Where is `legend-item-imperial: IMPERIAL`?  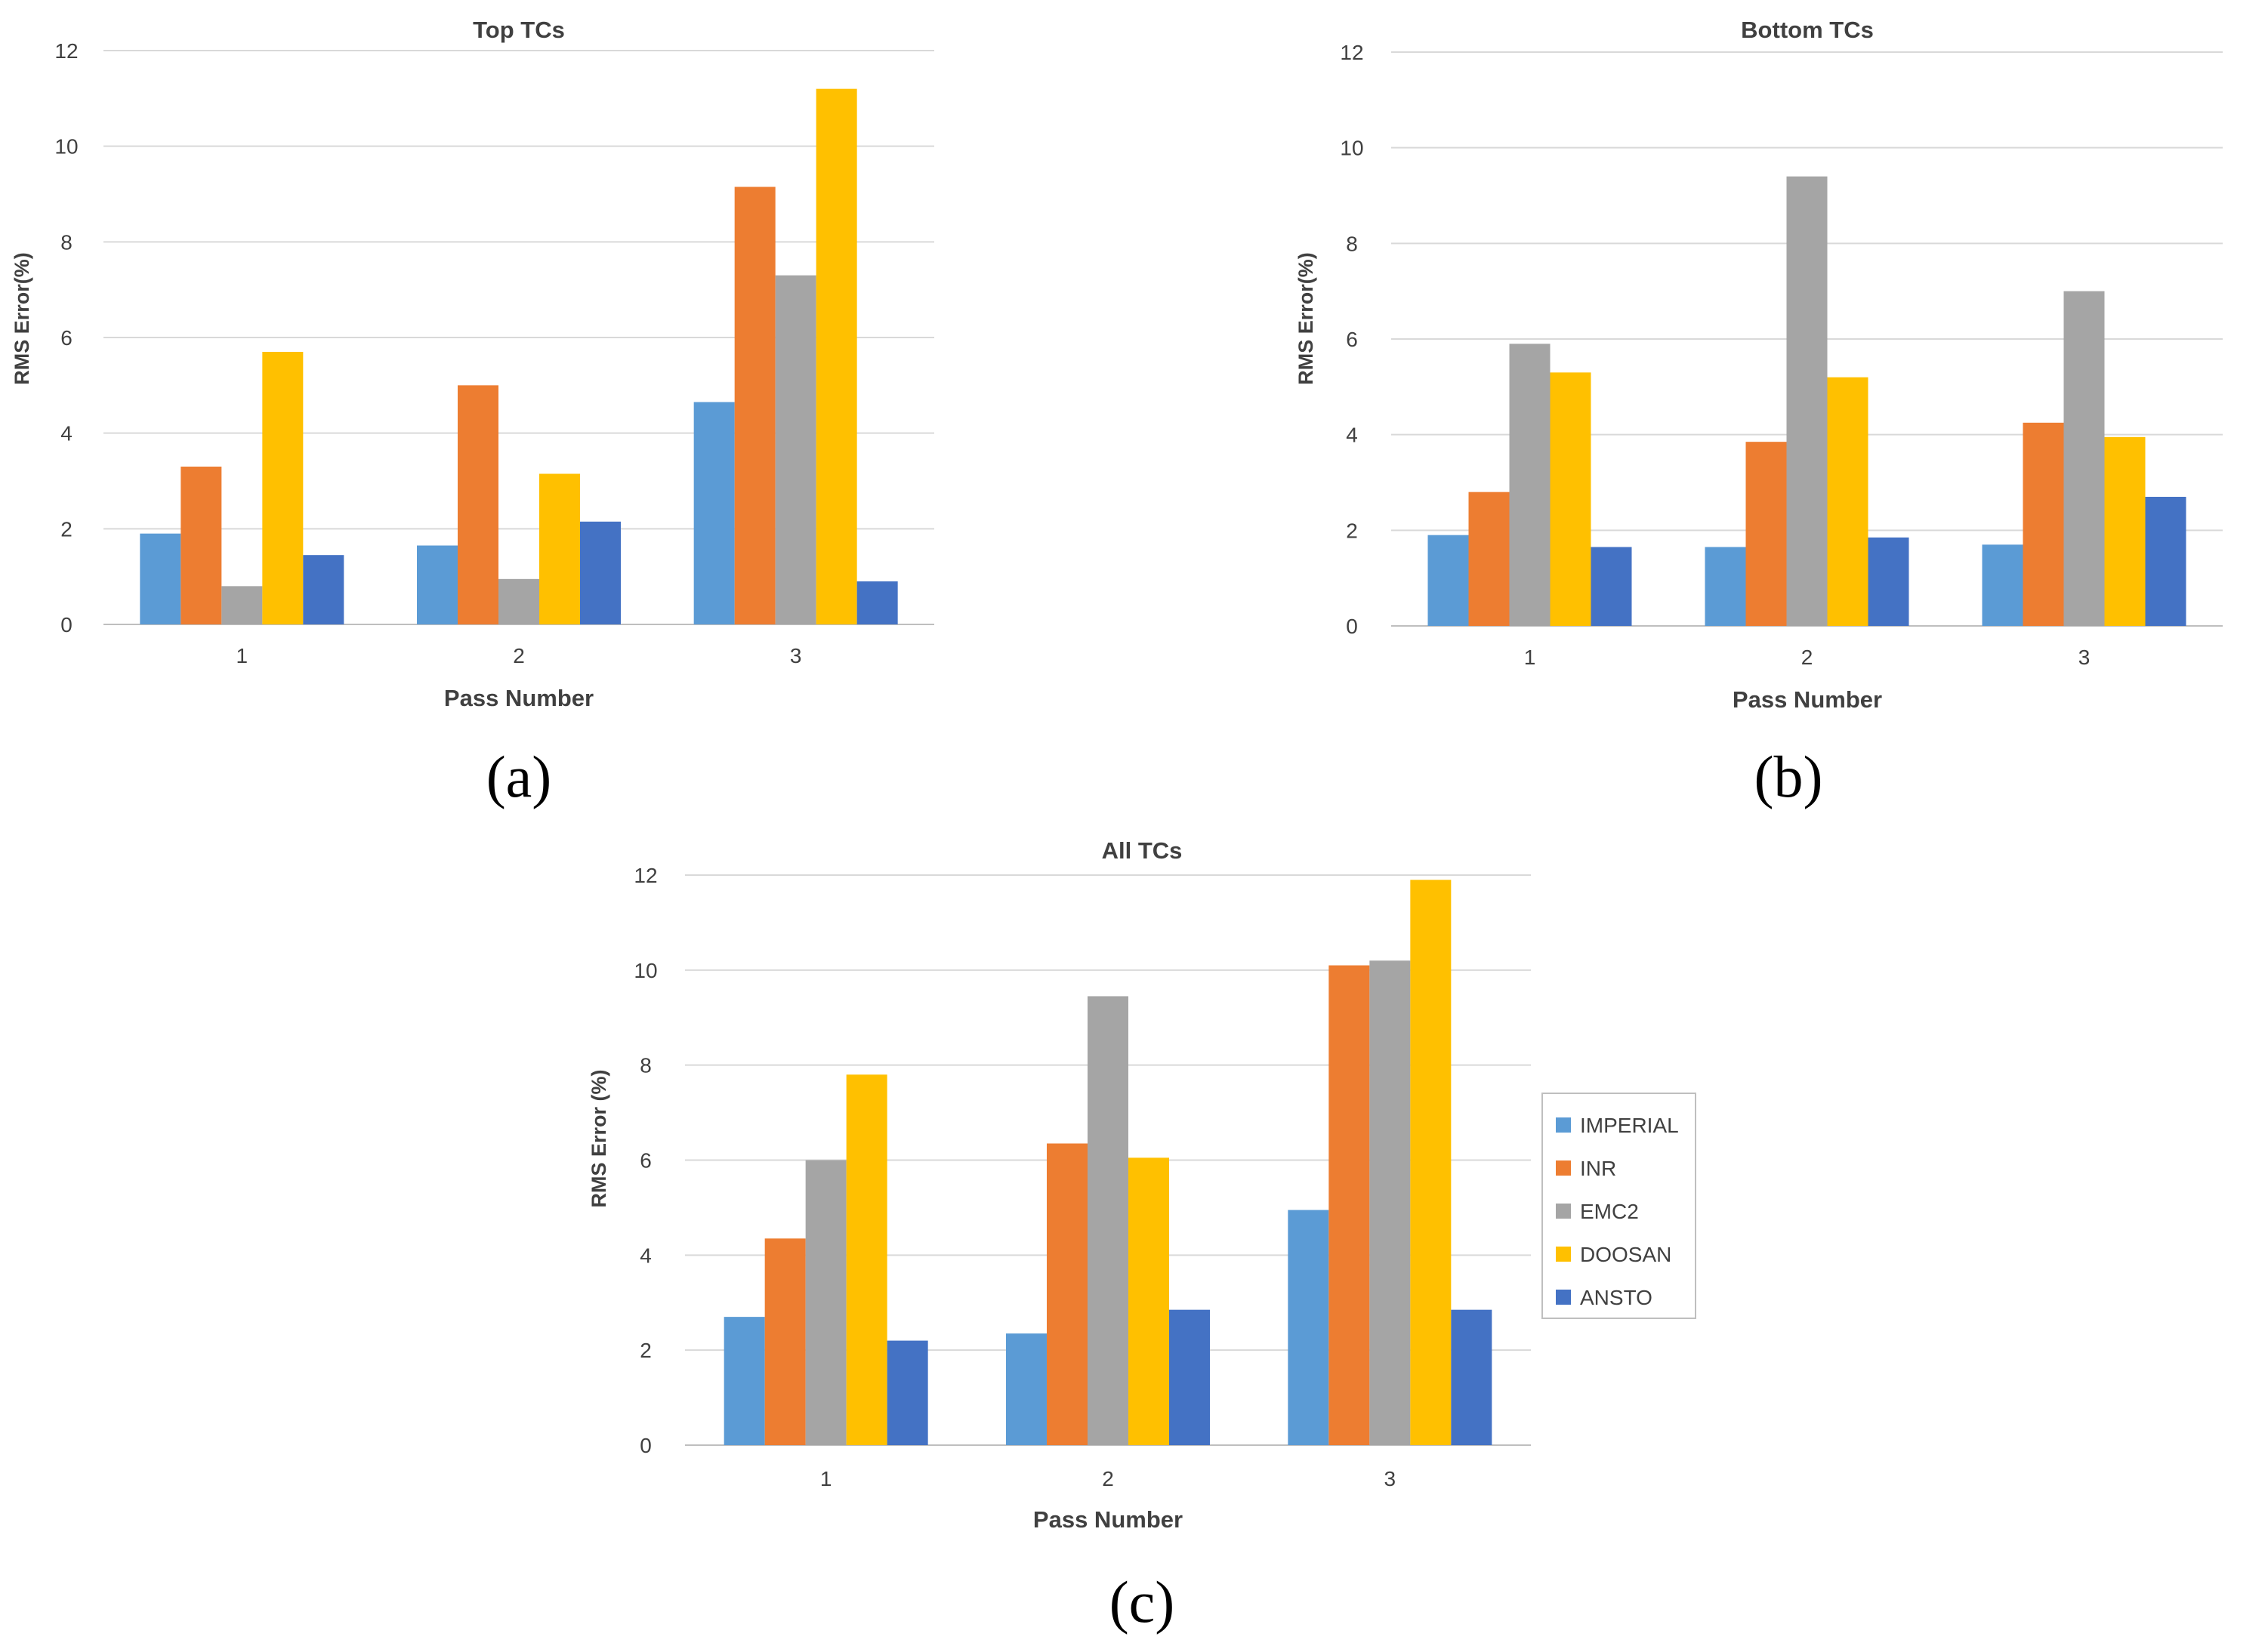
legend-item-imperial: IMPERIAL is located at coordinates (1617, 1125).